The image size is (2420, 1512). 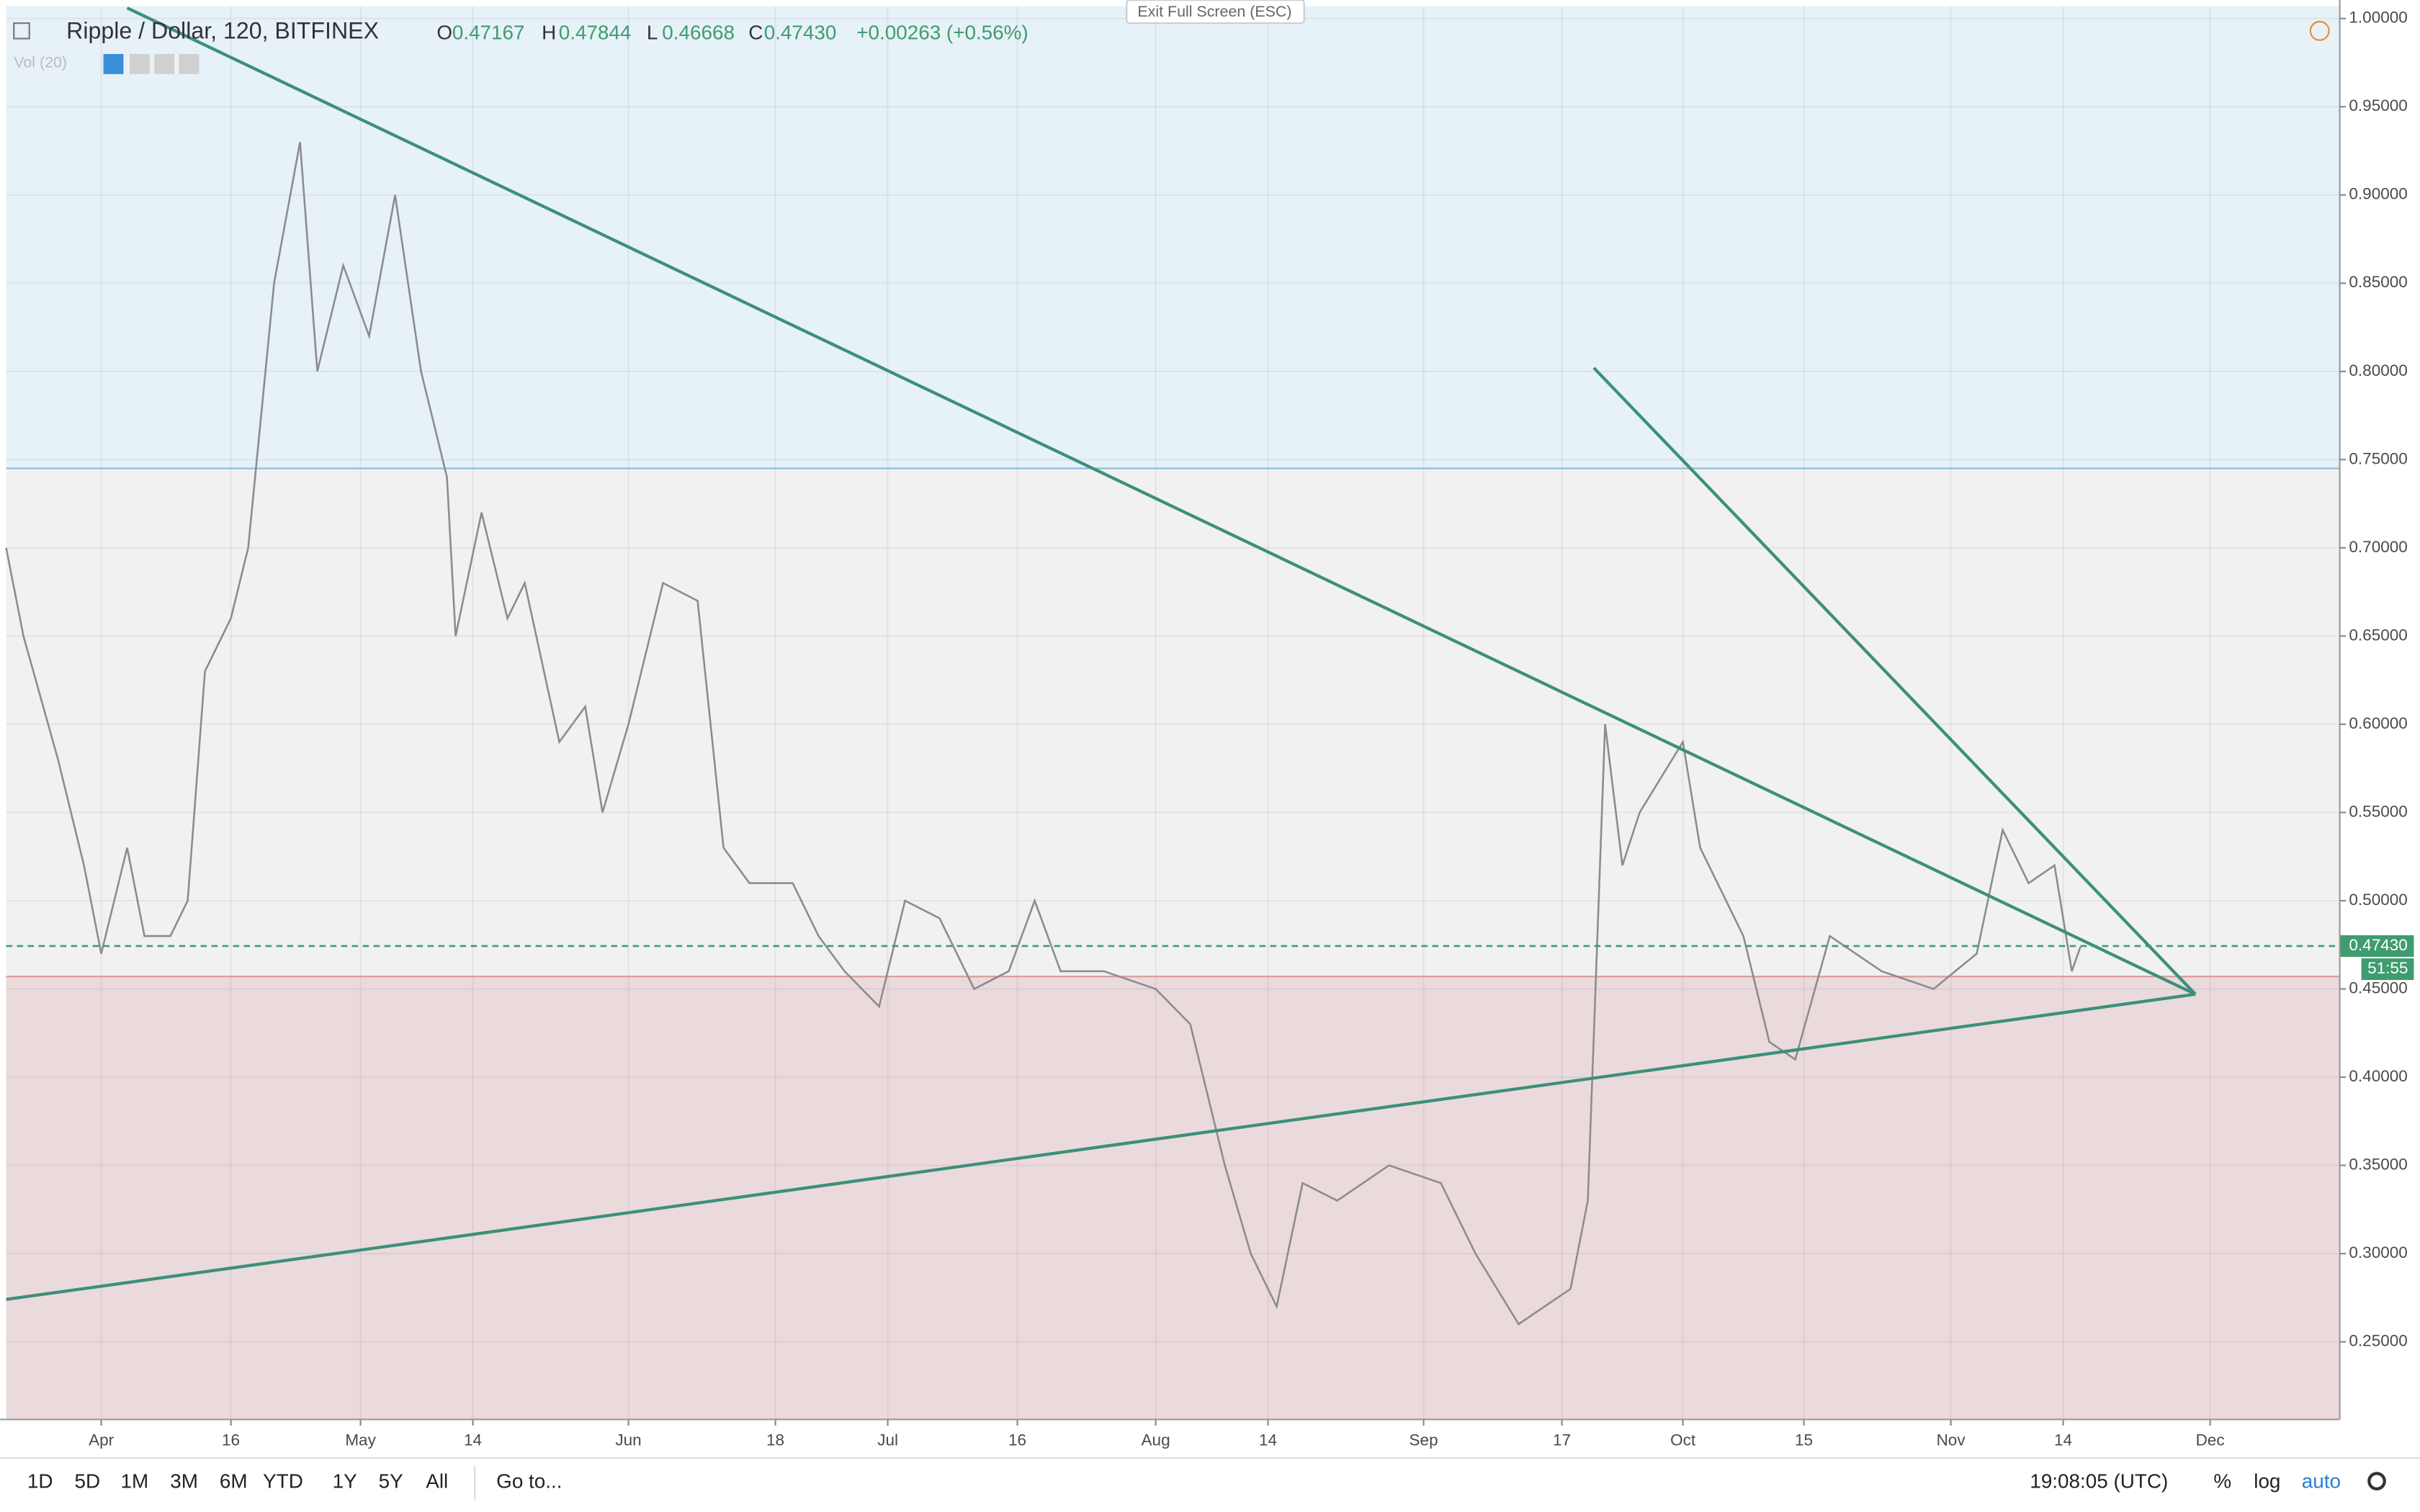 What do you see at coordinates (2378, 723) in the screenshot?
I see `y-tick-label: 0.60000` at bounding box center [2378, 723].